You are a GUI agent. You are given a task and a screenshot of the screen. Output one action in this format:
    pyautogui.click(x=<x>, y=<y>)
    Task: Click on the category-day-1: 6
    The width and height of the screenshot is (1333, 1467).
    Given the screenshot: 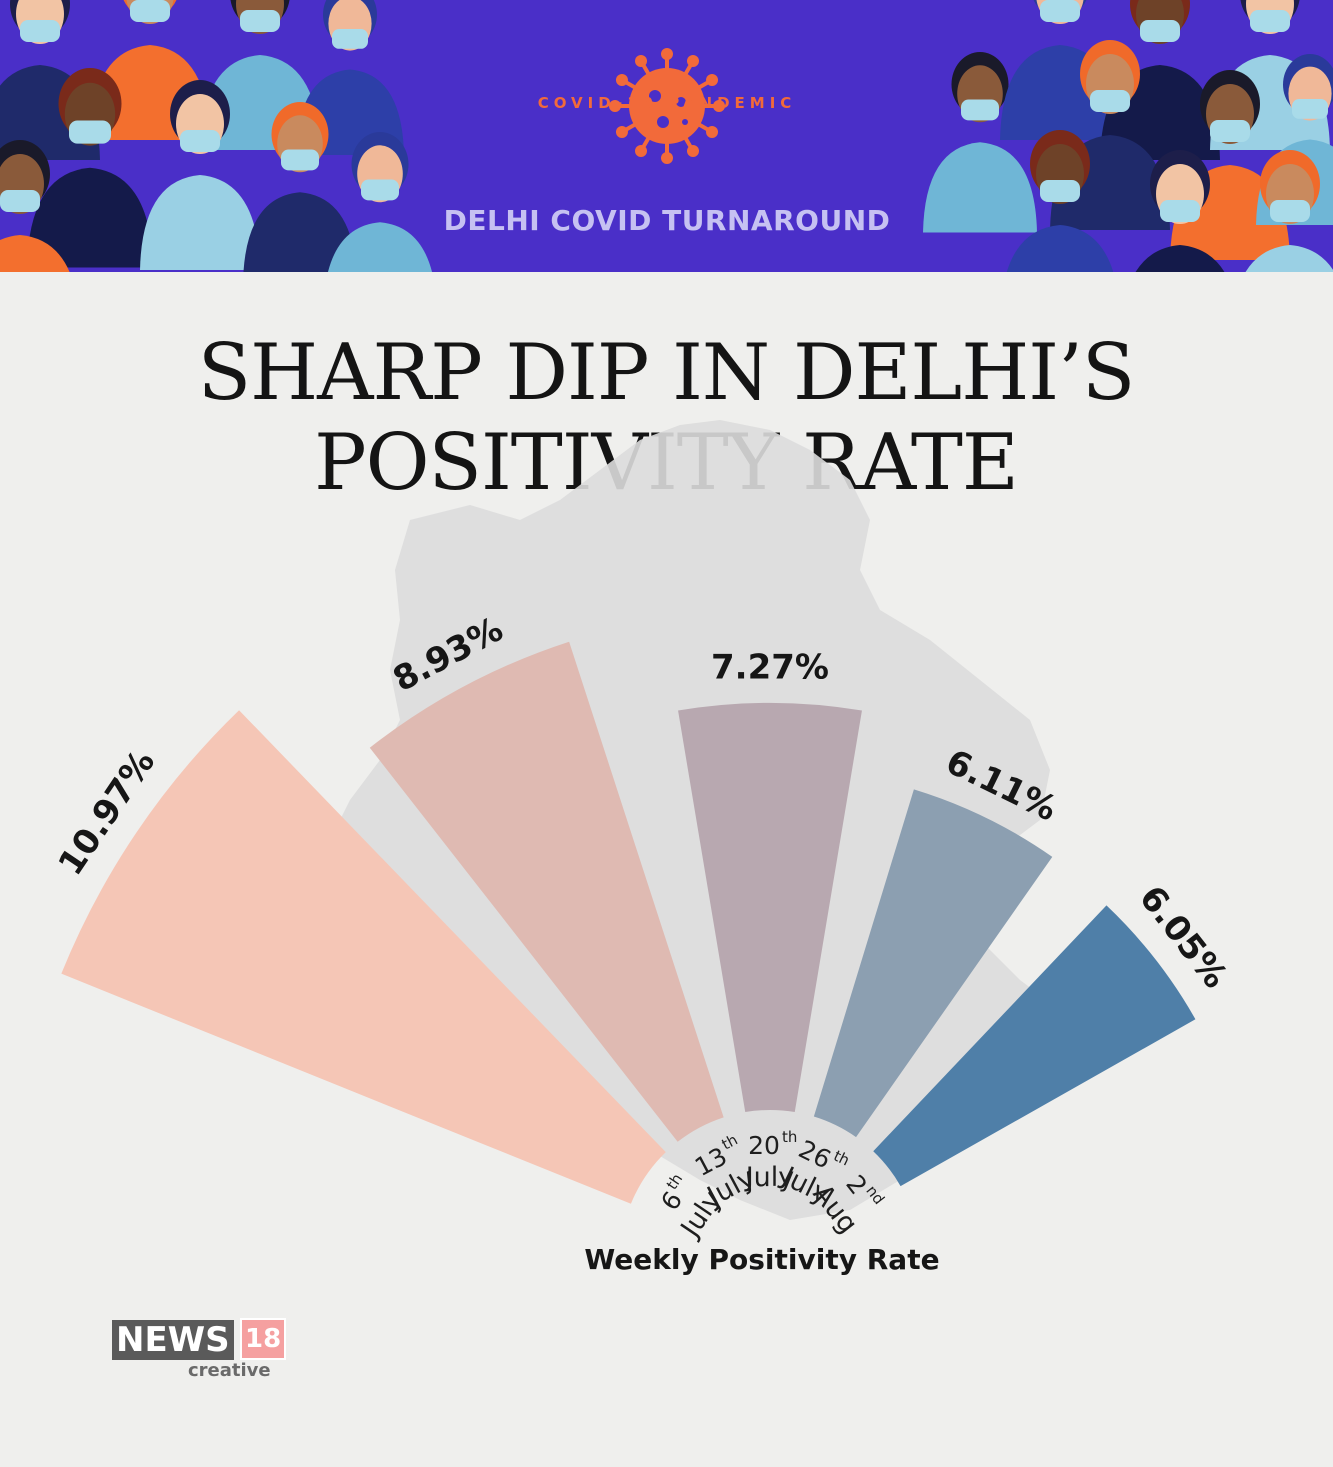 What is the action you would take?
    pyautogui.click(x=671, y=1200)
    